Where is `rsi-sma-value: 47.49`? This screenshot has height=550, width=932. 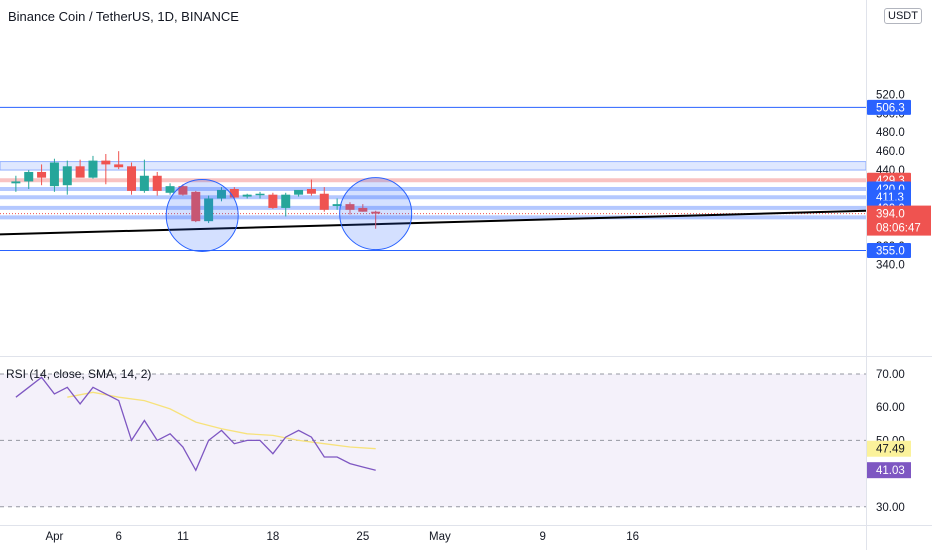
rsi-sma-value: 47.49 is located at coordinates (890, 450).